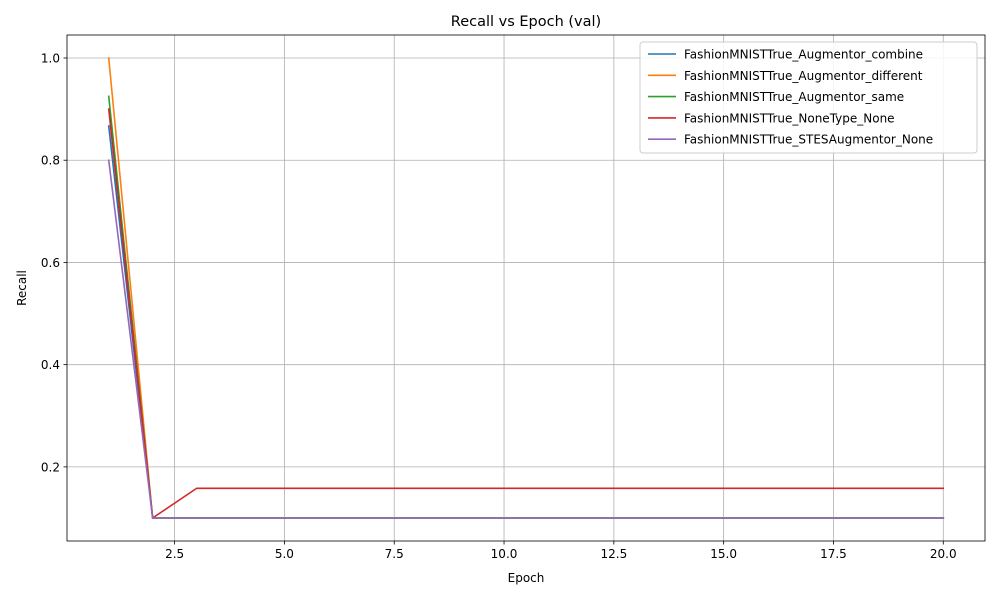  What do you see at coordinates (561, 551) in the screenshot?
I see `x-ticks: 2.5 5.0 7.5 10.0 12.5 15.0 17.5 20.0` at bounding box center [561, 551].